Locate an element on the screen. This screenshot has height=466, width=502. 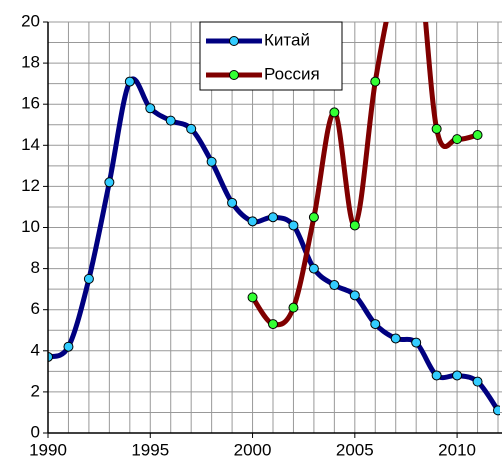
y-tick-label: 14 is located at coordinates (30, 144).